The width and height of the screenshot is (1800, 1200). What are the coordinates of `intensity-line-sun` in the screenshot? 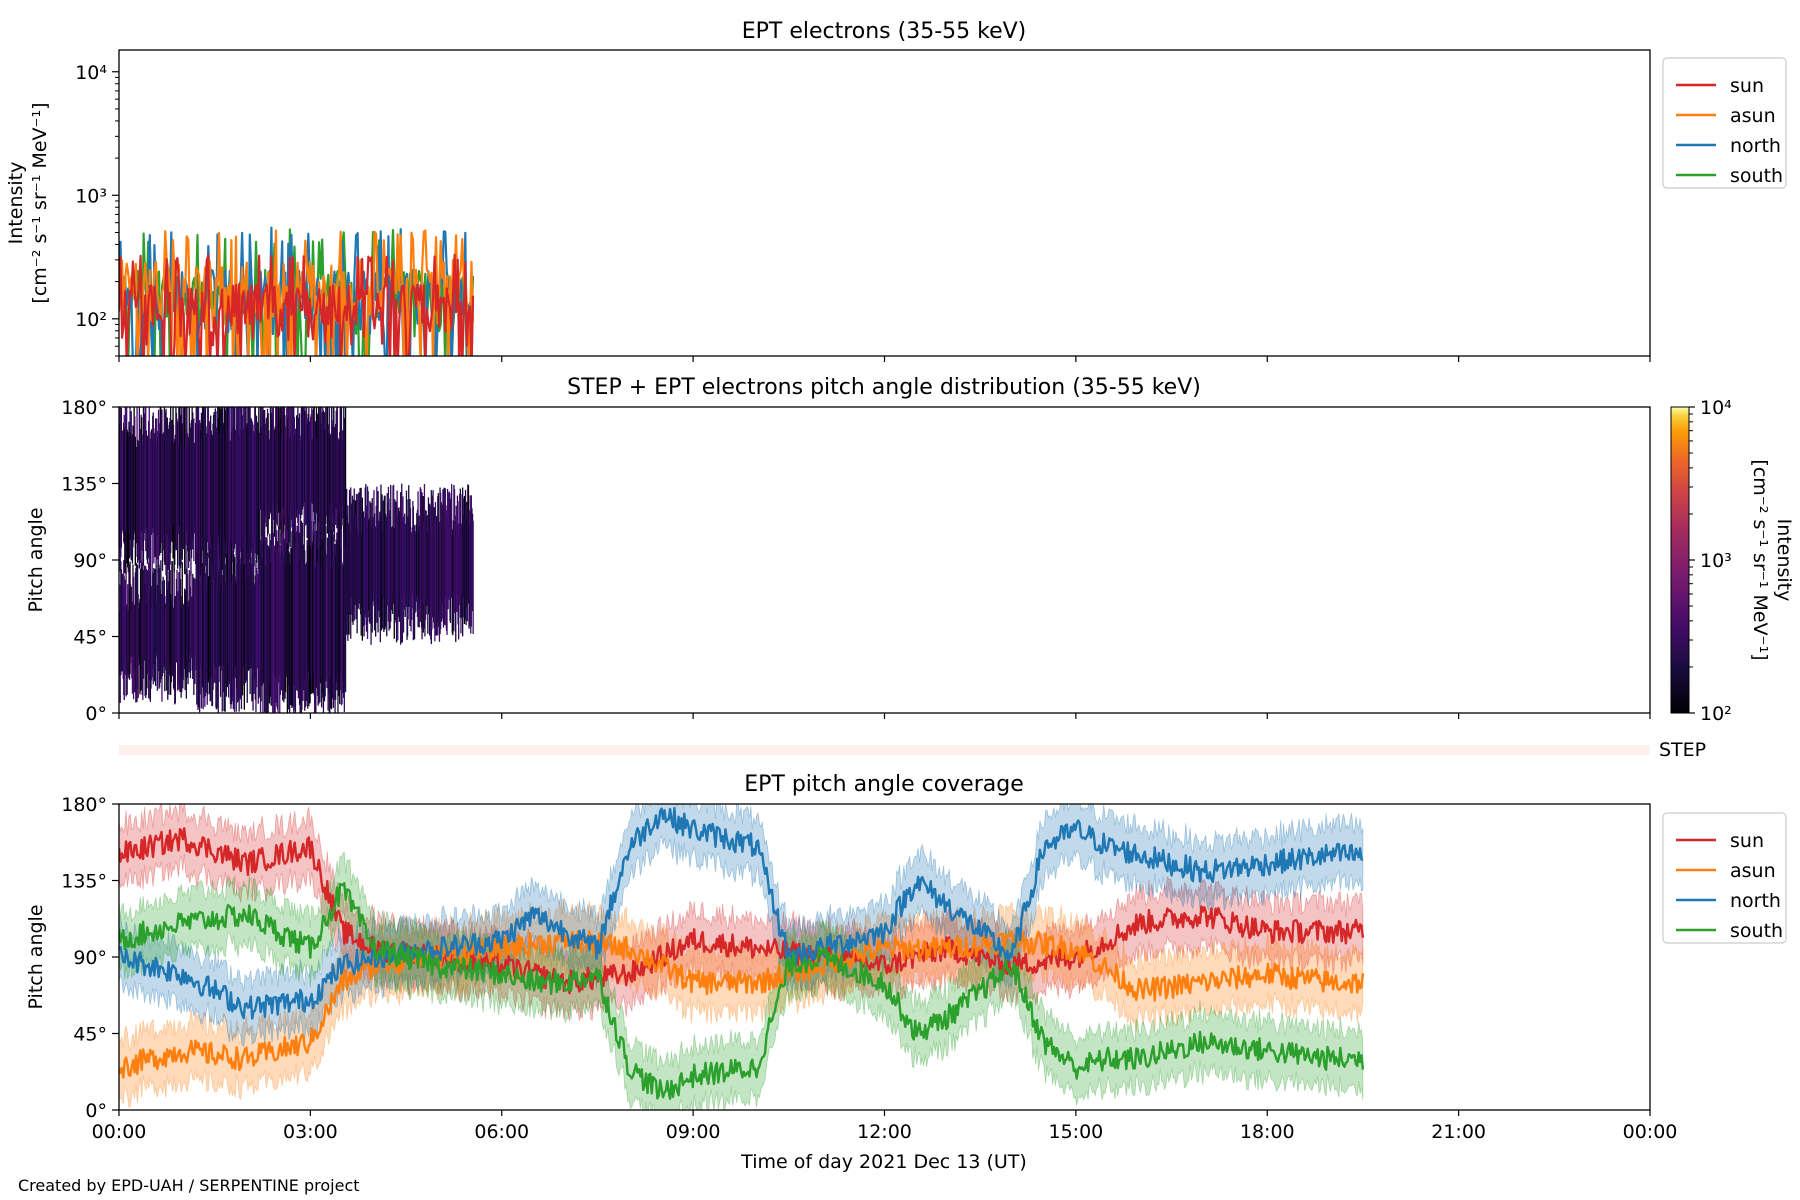 It's located at (297, 304).